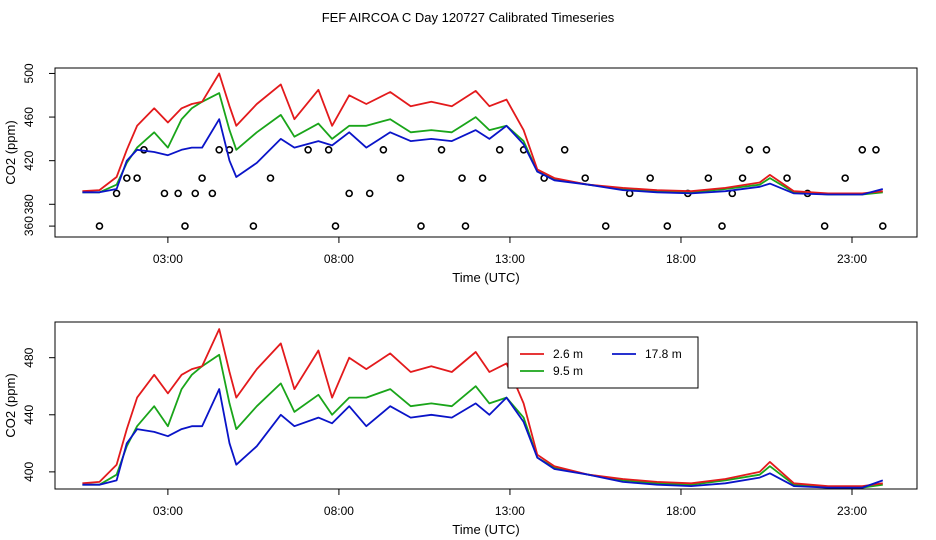 This screenshot has height=540, width=936. What do you see at coordinates (29, 472) in the screenshot?
I see `y-tick-label: 400` at bounding box center [29, 472].